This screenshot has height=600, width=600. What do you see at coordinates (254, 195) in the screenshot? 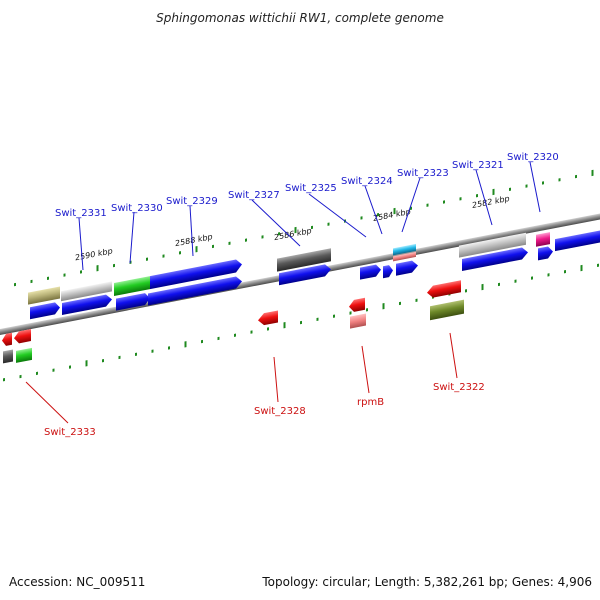
I see `gene-label: Swit_2327` at bounding box center [254, 195].